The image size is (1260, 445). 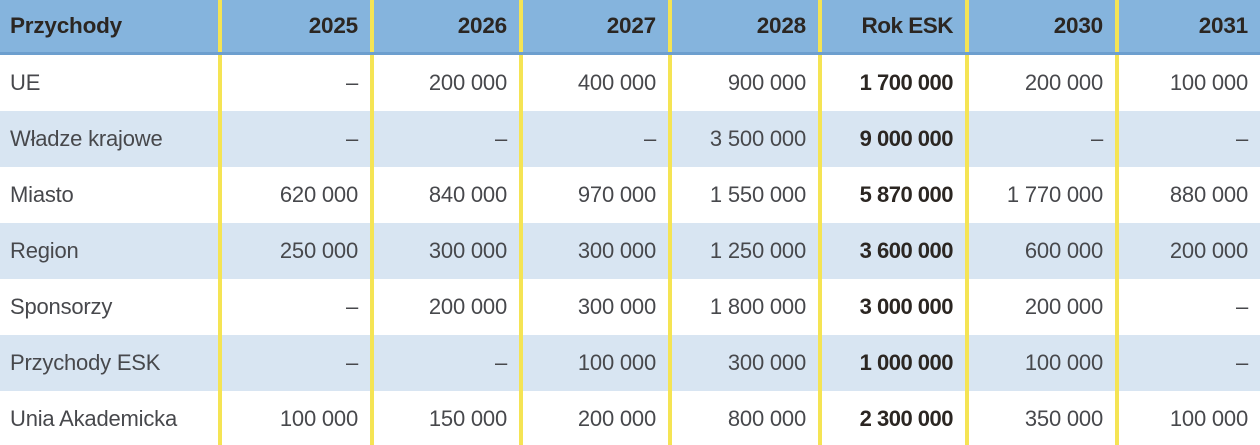 What do you see at coordinates (42, 194) in the screenshot?
I see `row-label: Miasto` at bounding box center [42, 194].